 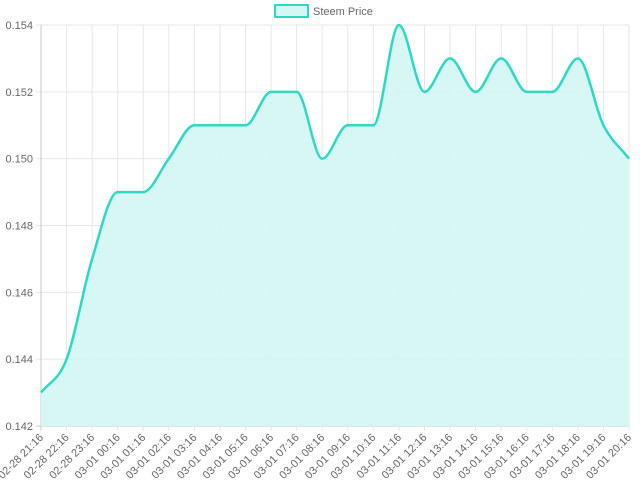 I want to click on y-tick-label: 0.148, so click(x=19, y=227).